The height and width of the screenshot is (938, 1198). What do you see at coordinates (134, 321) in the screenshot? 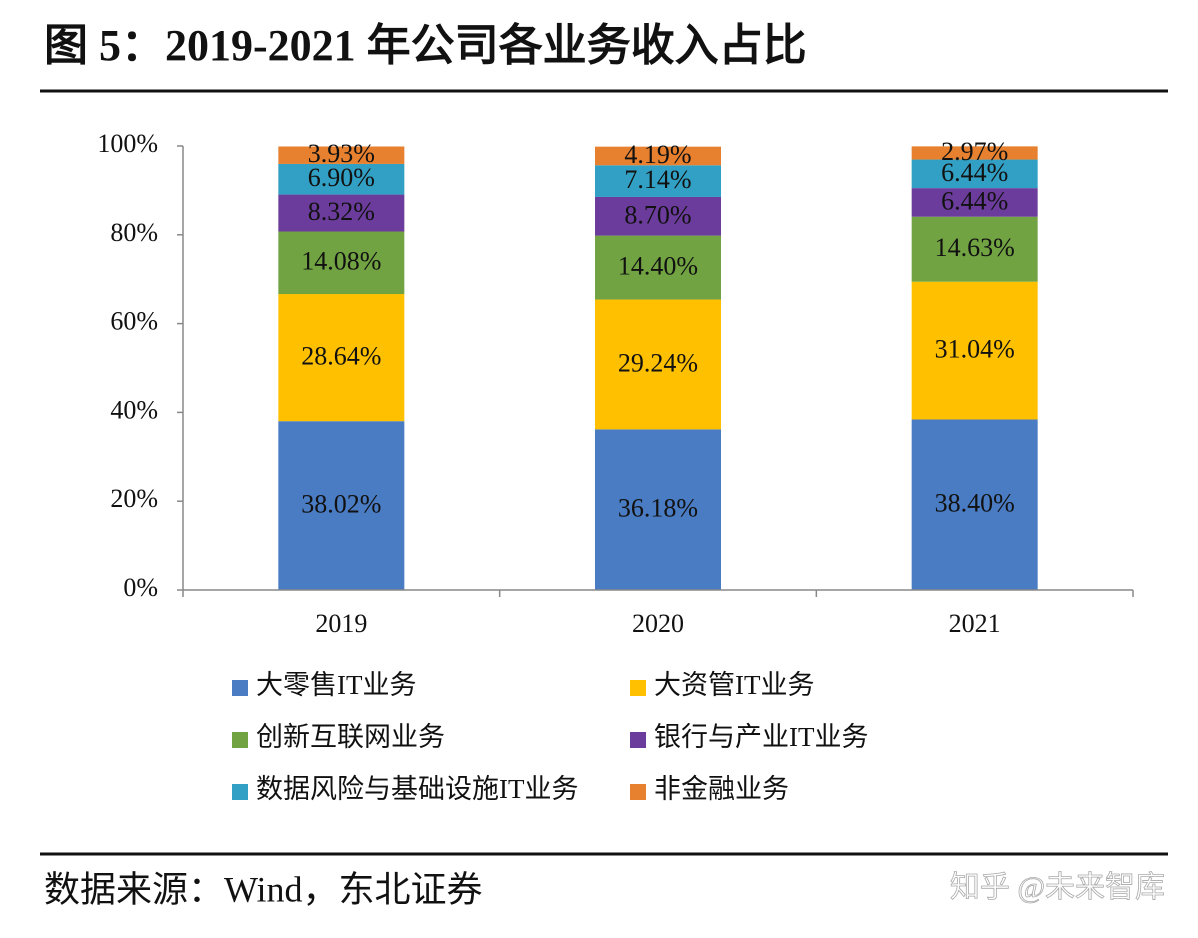
I see `y-tick-label: 60%` at bounding box center [134, 321].